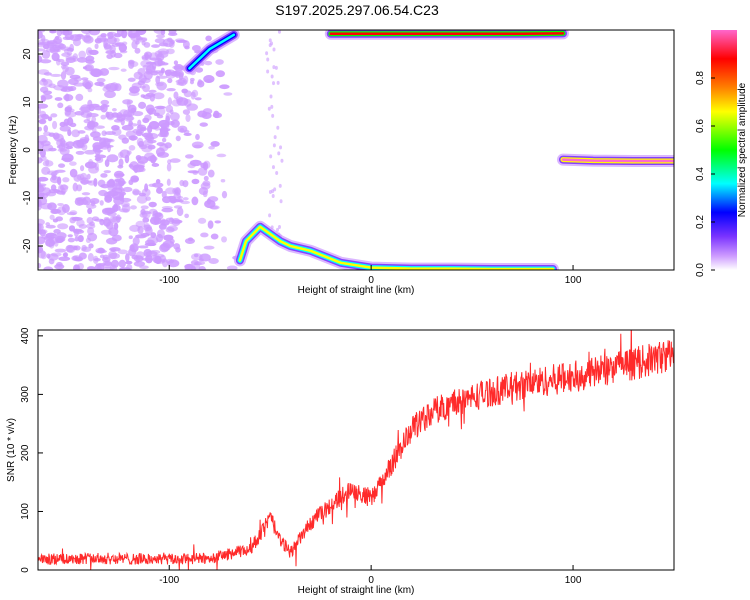 Image resolution: width=750 pixels, height=600 pixels. Describe the element at coordinates (357, 10) in the screenshot. I see `chart-title: S197.2025.297.06.54.C23` at that location.